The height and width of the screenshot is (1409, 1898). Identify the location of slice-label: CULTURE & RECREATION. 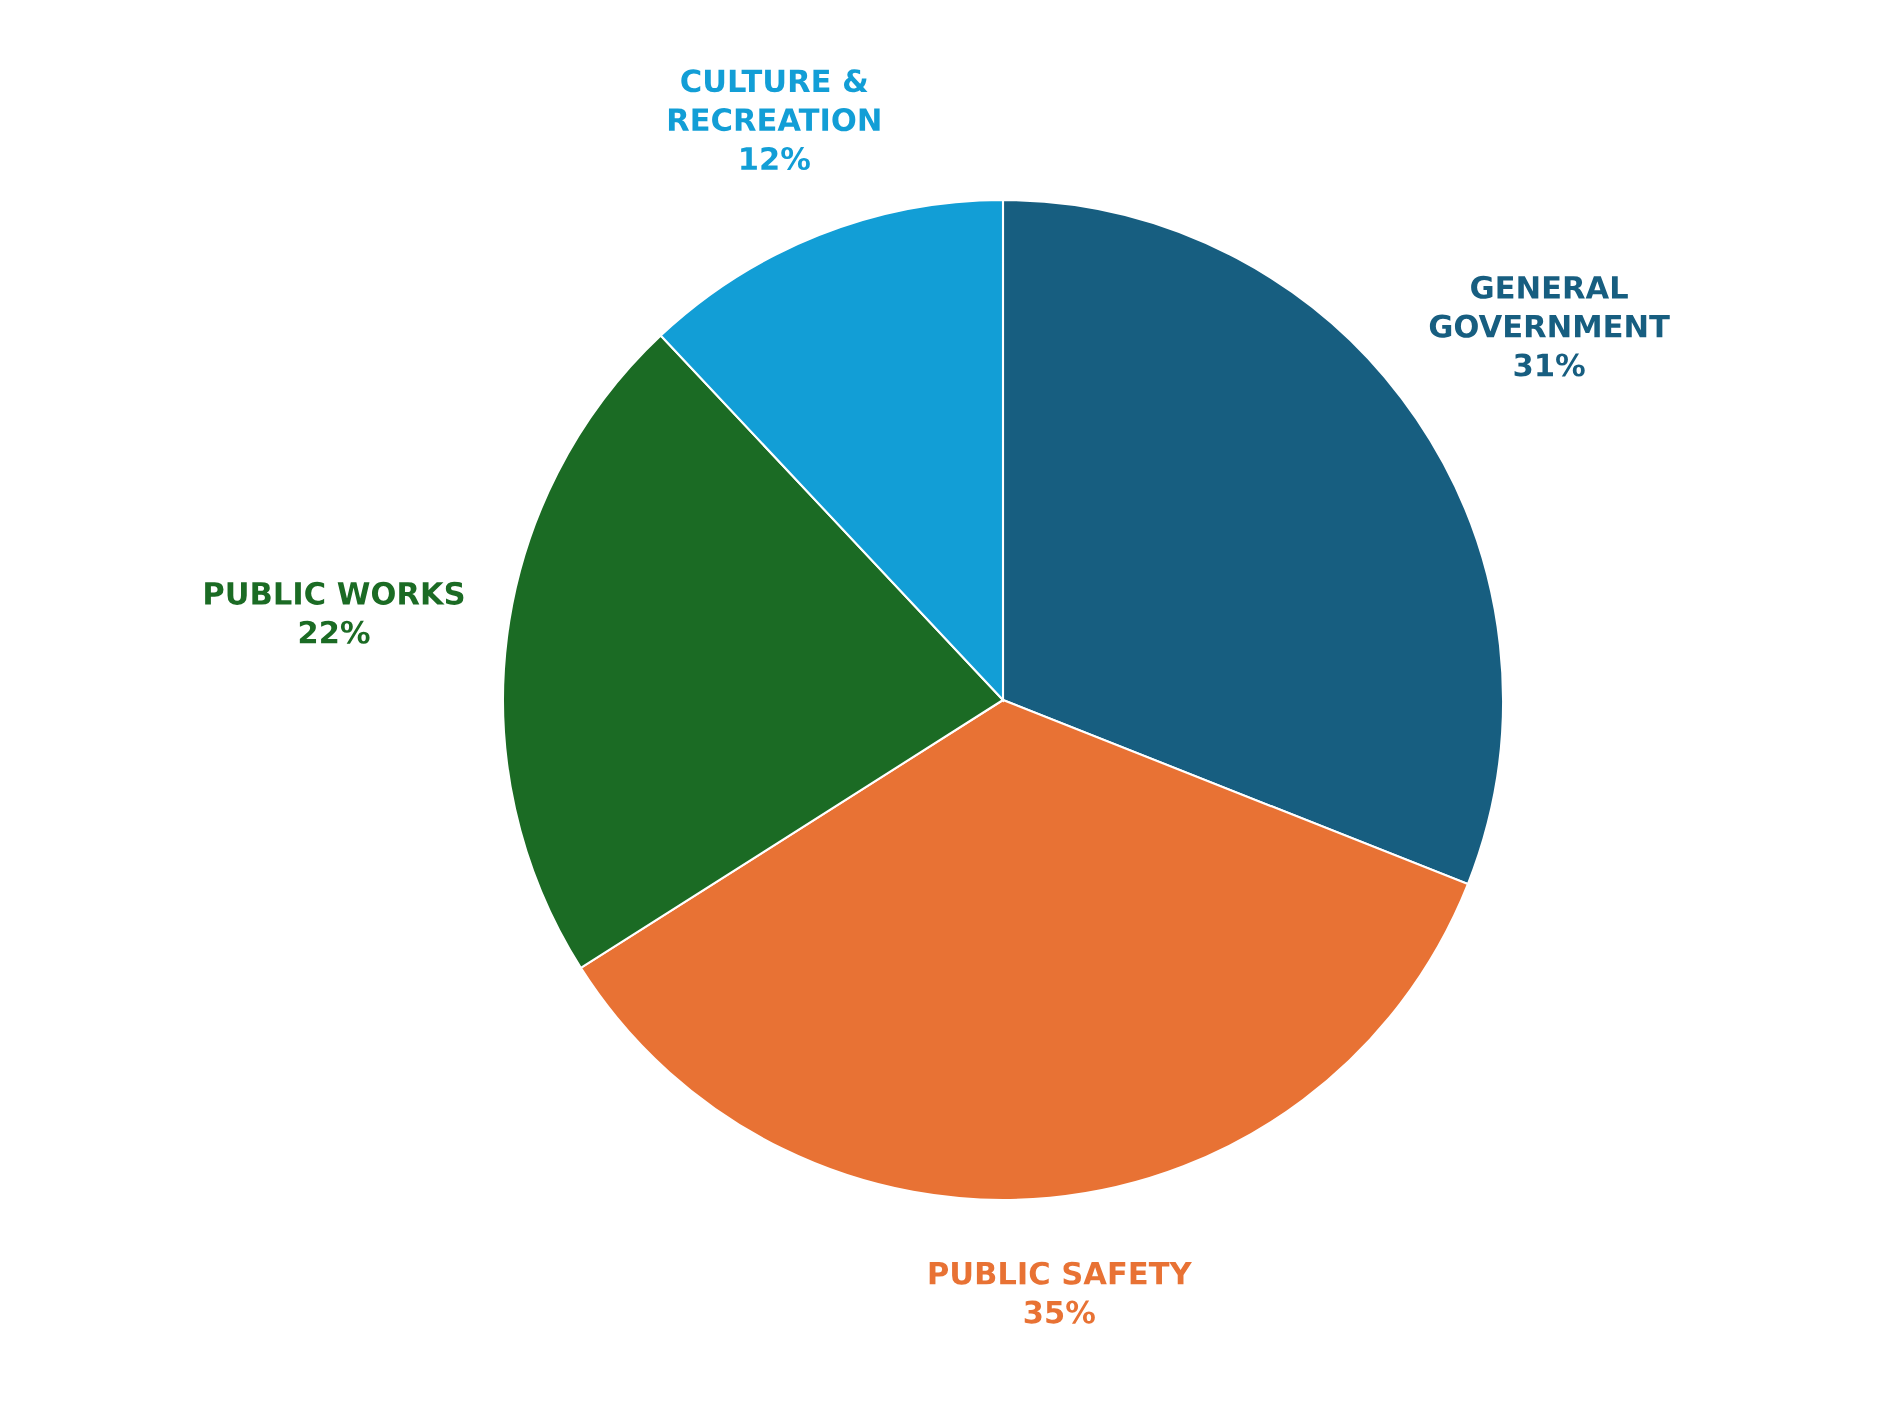
(774, 100).